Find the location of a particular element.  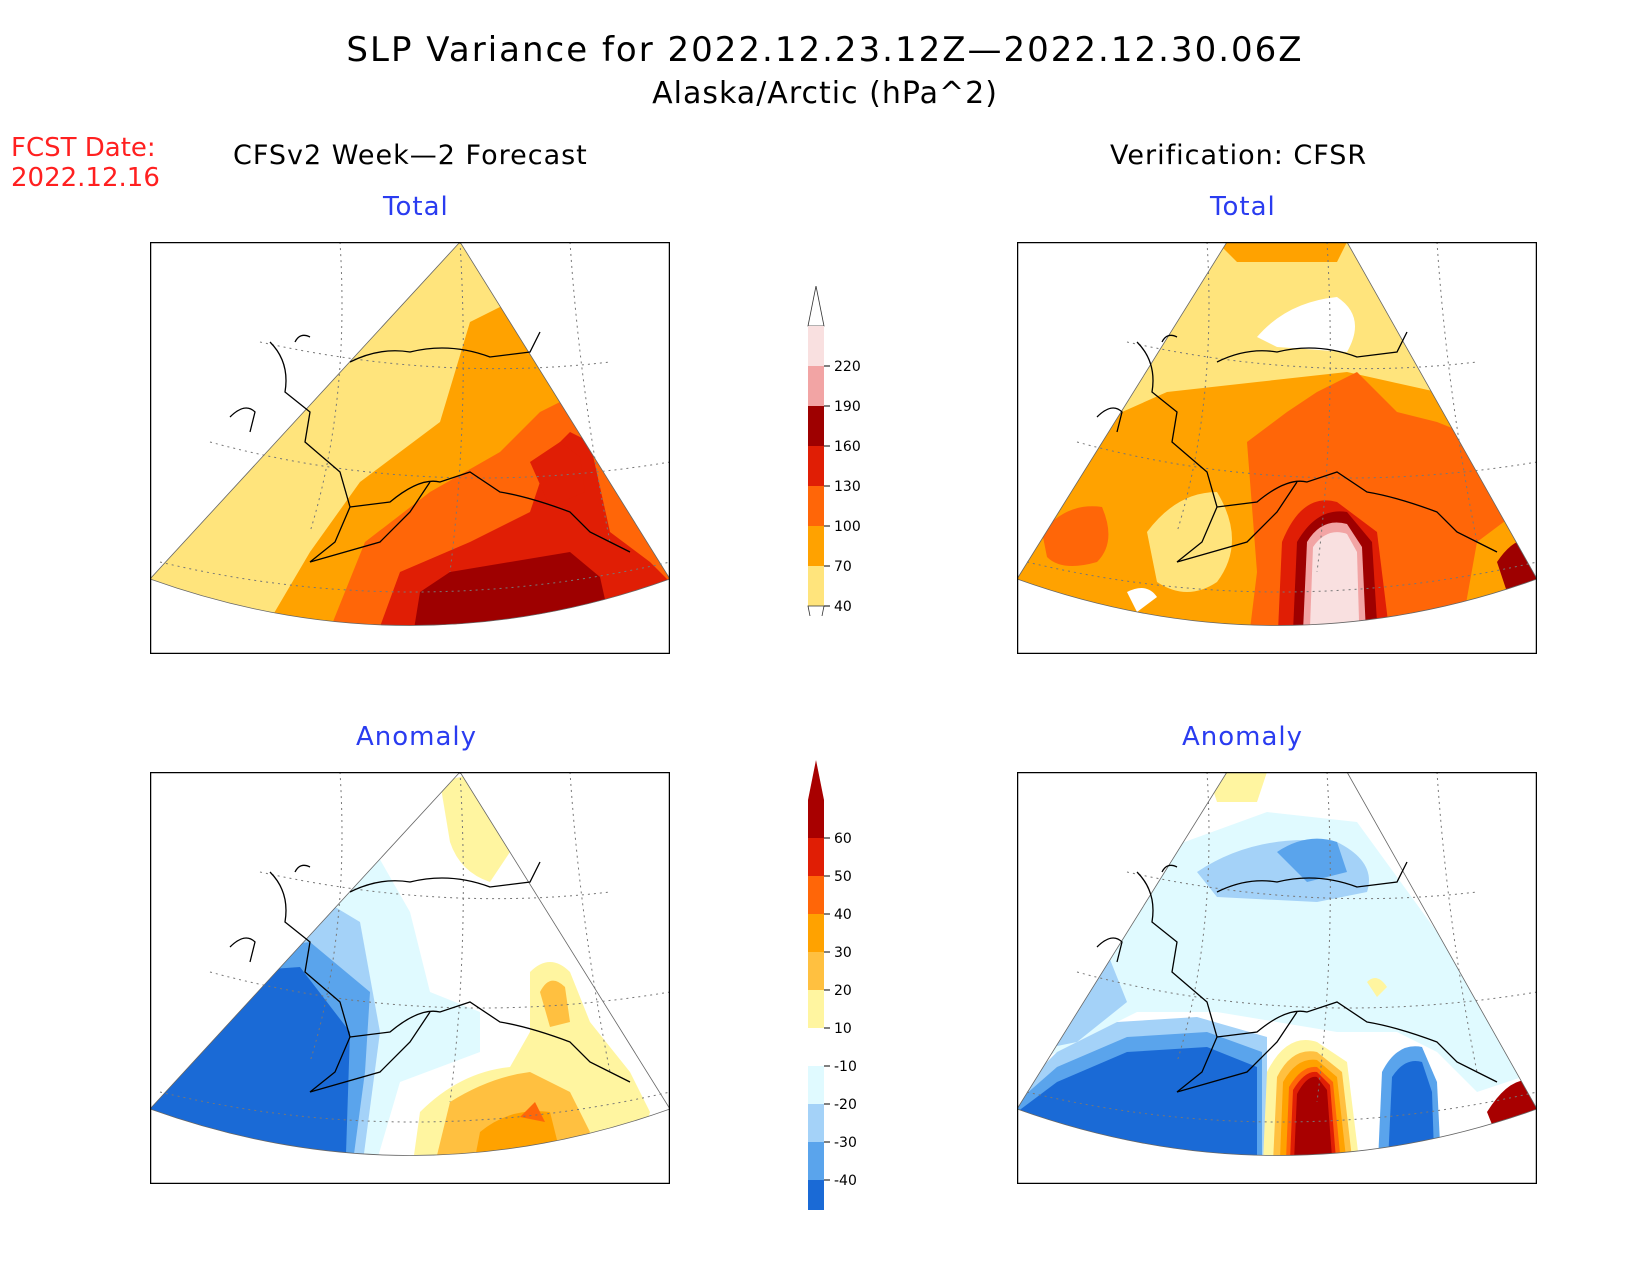

colorbar-tick-label: 190 is located at coordinates (847, 407).